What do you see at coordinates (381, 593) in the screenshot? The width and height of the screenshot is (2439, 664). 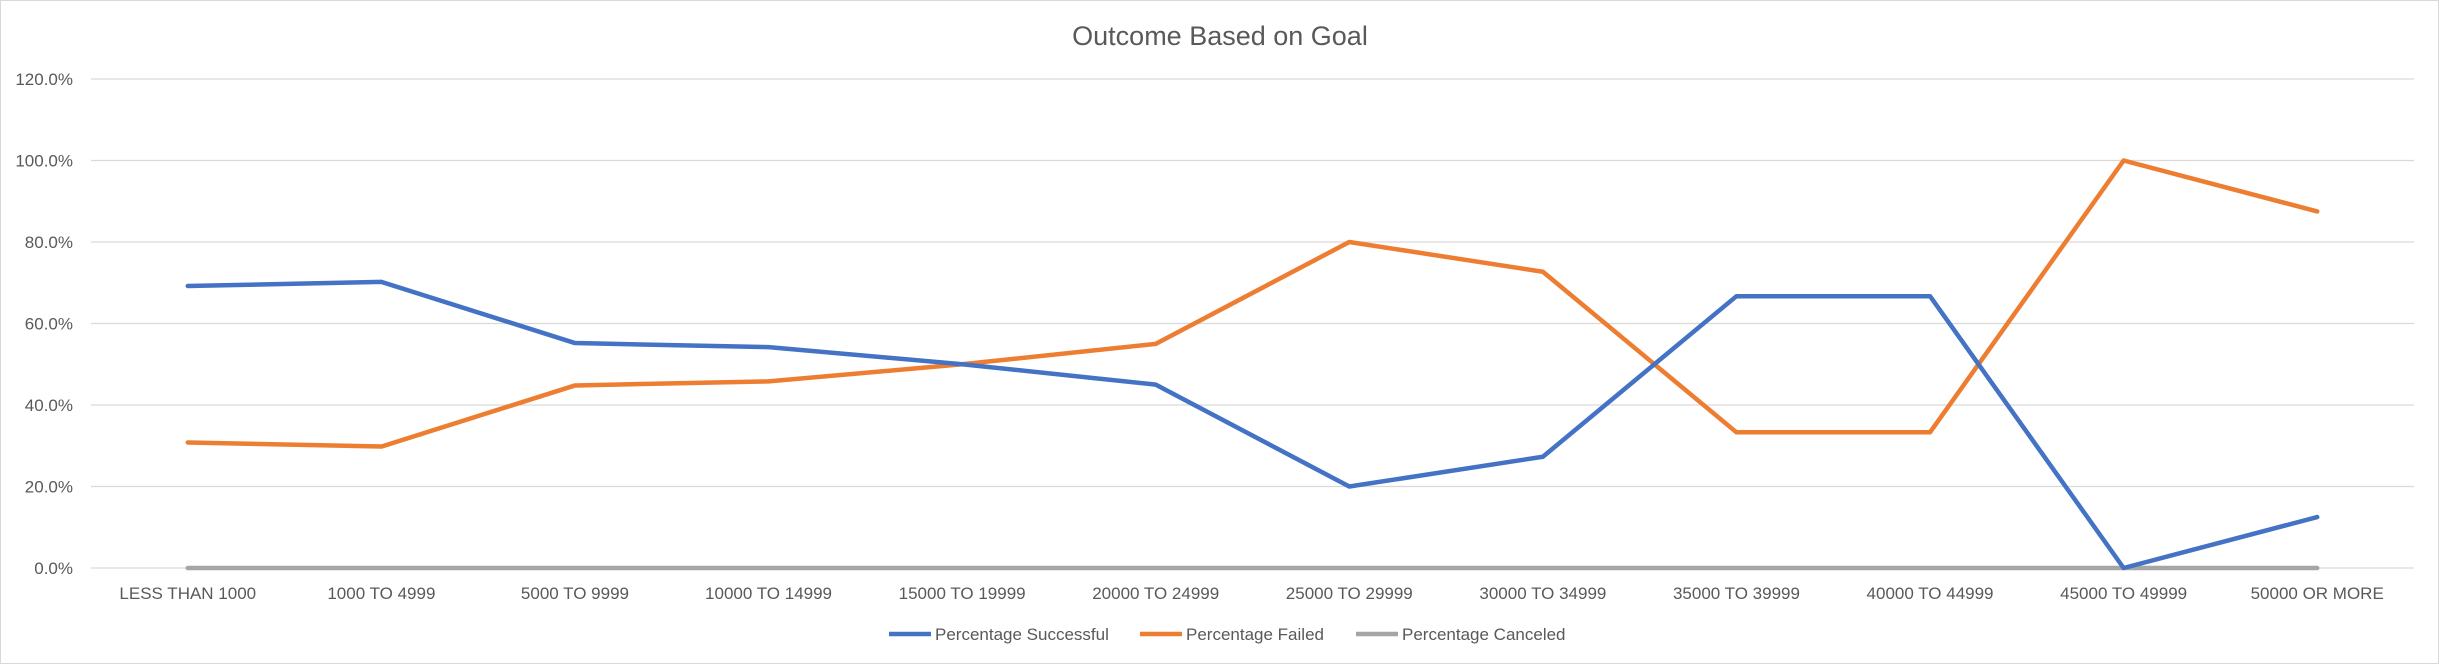 I see `x-tick-label: 1000 TO 4999` at bounding box center [381, 593].